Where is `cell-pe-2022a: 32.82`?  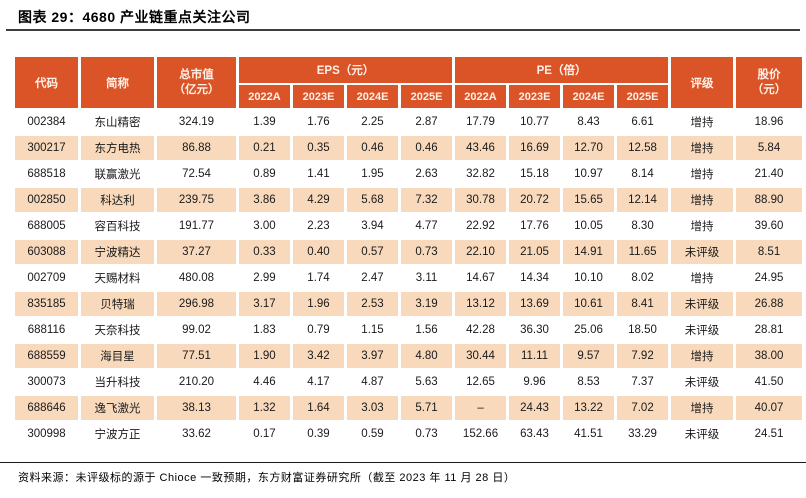 cell-pe-2022a: 32.82 is located at coordinates (481, 174).